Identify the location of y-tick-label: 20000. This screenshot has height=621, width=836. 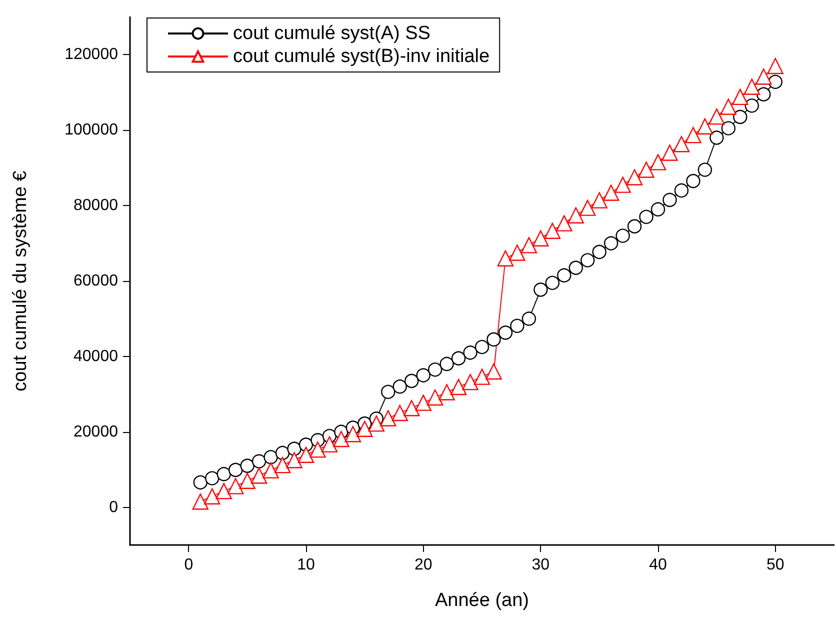
(96, 431).